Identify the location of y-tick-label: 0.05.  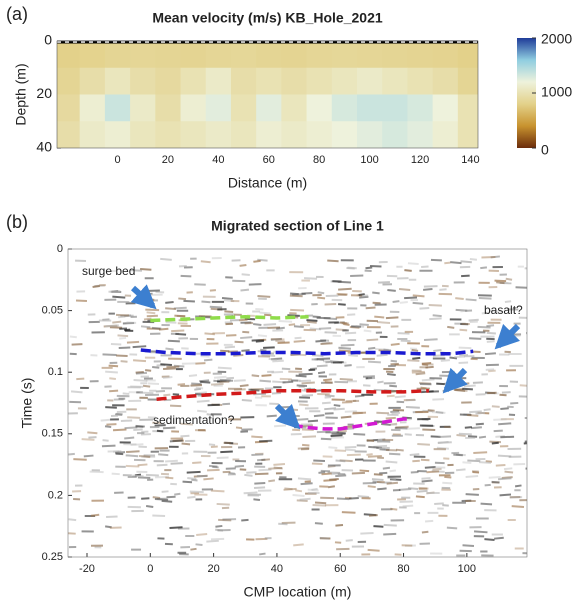
(52, 311).